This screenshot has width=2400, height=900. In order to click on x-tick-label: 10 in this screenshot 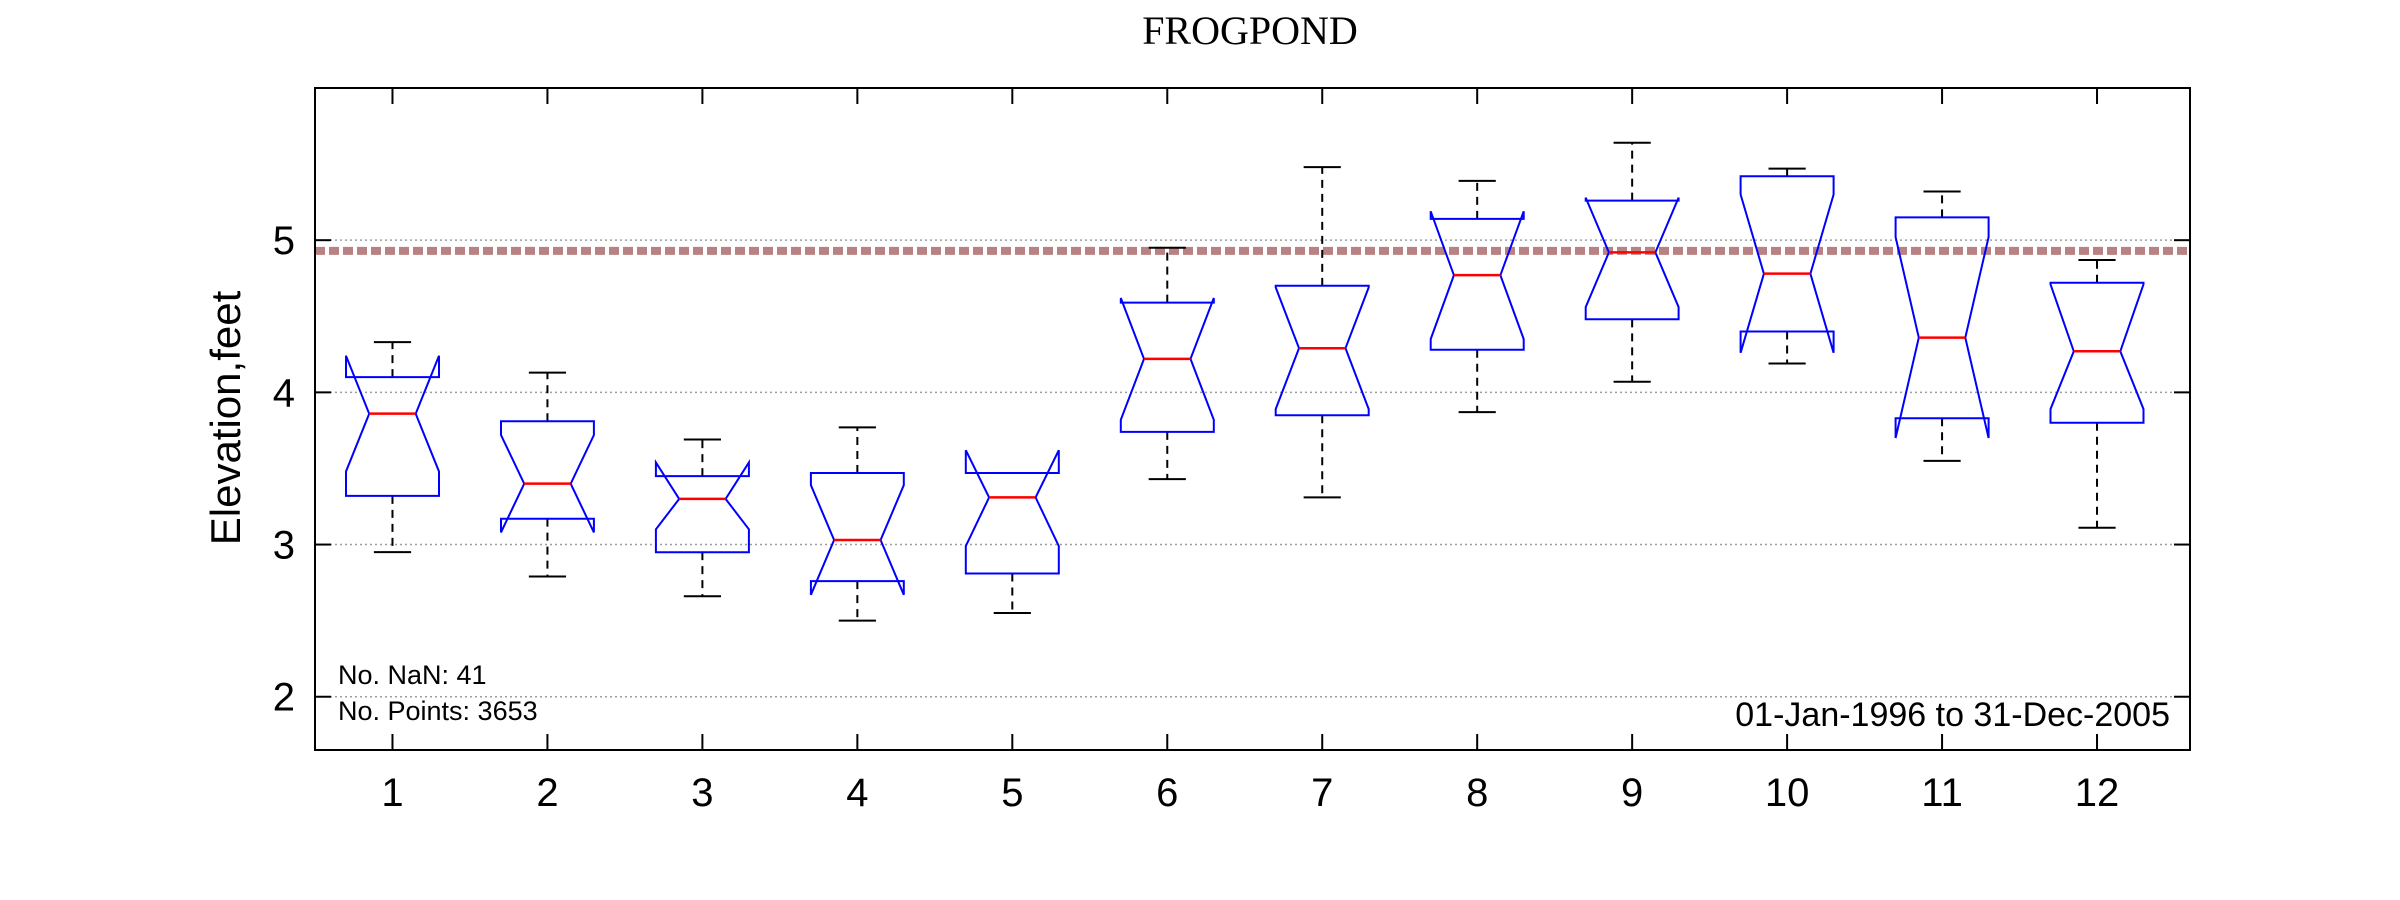, I will do `click(1787, 793)`.